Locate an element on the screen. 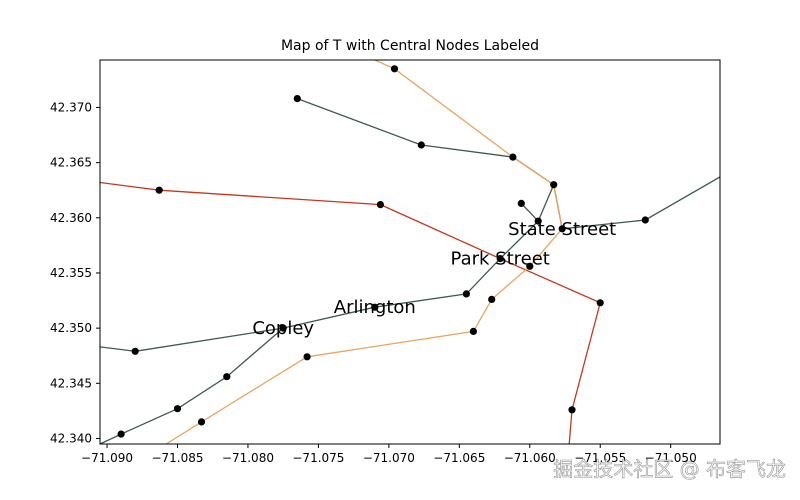 The width and height of the screenshot is (800, 500). x-tick-label: −71.050 is located at coordinates (671, 458).